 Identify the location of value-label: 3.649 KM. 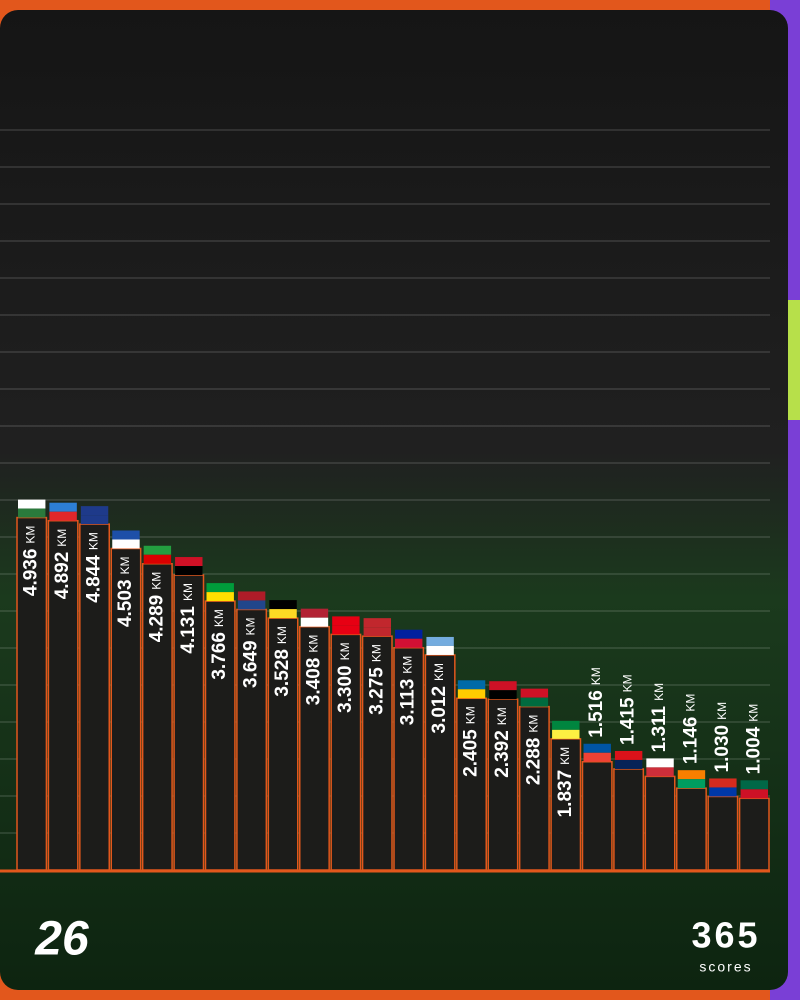
(251, 652).